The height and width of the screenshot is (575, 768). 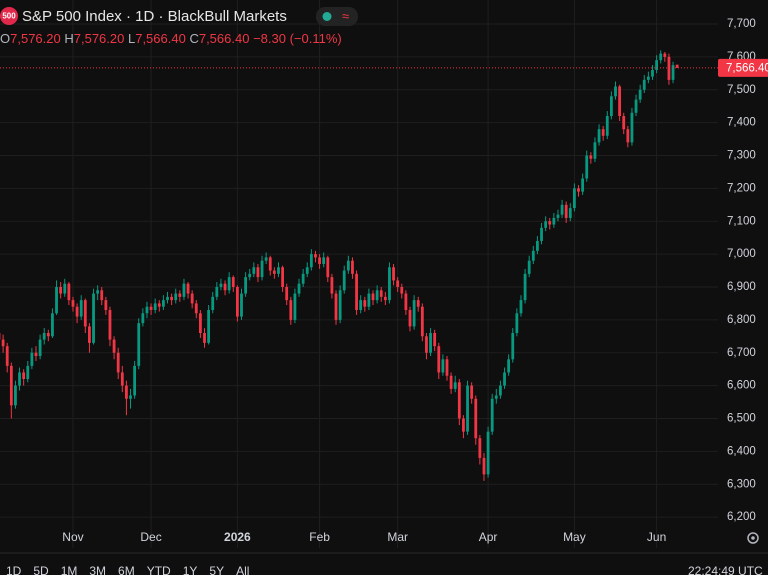 What do you see at coordinates (741, 221) in the screenshot?
I see `y-tick-label: 7,100` at bounding box center [741, 221].